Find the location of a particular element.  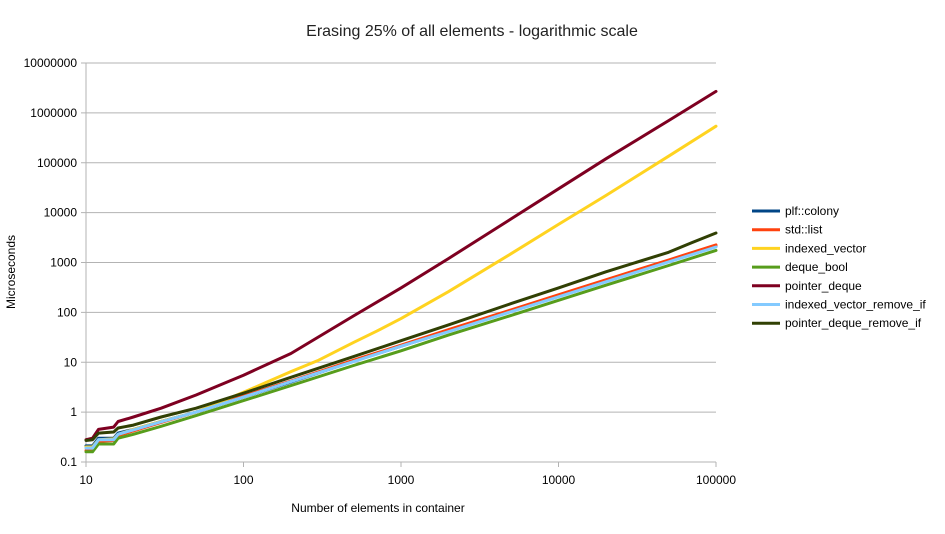

y-tick-labels: 0.1 1 10 100 1000 10000 100000 1000000 10000000 is located at coordinates (51, 262).